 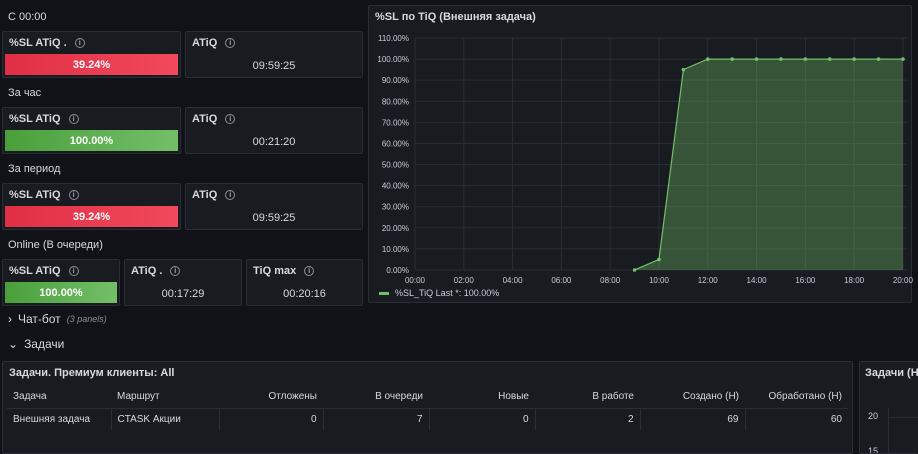 What do you see at coordinates (395, 249) in the screenshot?
I see `y-tick-label: 10.00%` at bounding box center [395, 249].